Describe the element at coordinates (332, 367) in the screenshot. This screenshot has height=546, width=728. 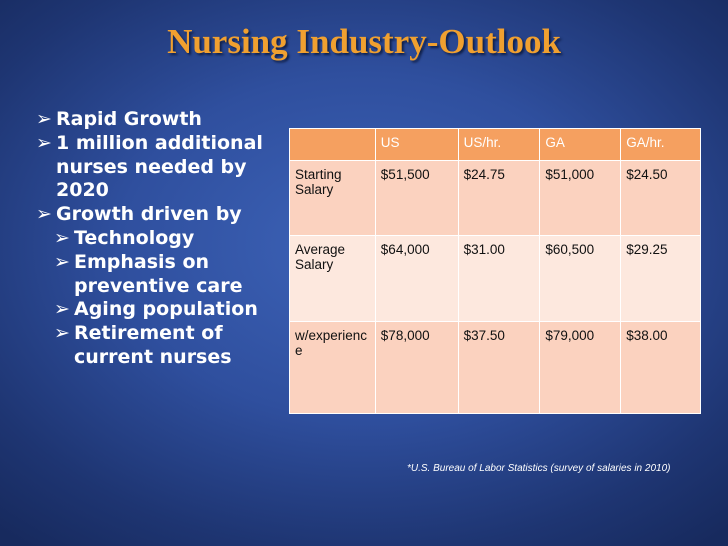
I see `row-label-cell: w/experience` at that location.